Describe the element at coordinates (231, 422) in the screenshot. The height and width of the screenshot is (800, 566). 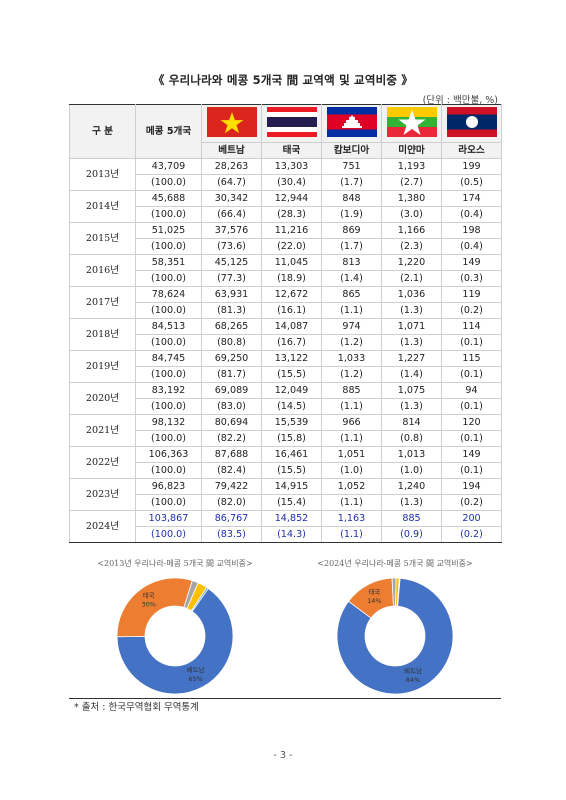
I see `value-cell: 80,694` at that location.